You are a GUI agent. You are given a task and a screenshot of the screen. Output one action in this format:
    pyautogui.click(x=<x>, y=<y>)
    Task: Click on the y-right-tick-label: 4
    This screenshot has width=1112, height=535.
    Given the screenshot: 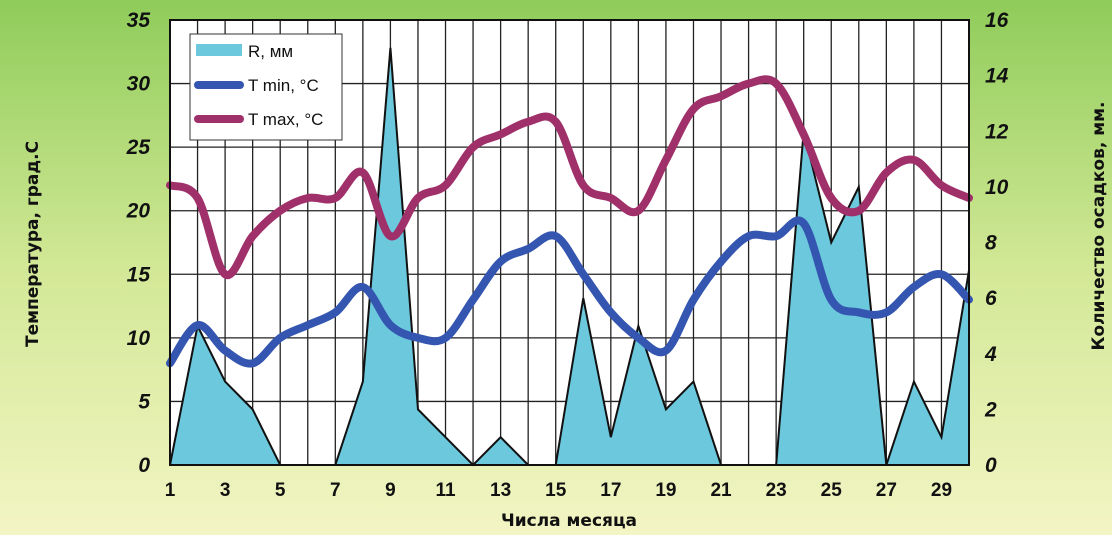 What is the action you would take?
    pyautogui.click(x=990, y=354)
    